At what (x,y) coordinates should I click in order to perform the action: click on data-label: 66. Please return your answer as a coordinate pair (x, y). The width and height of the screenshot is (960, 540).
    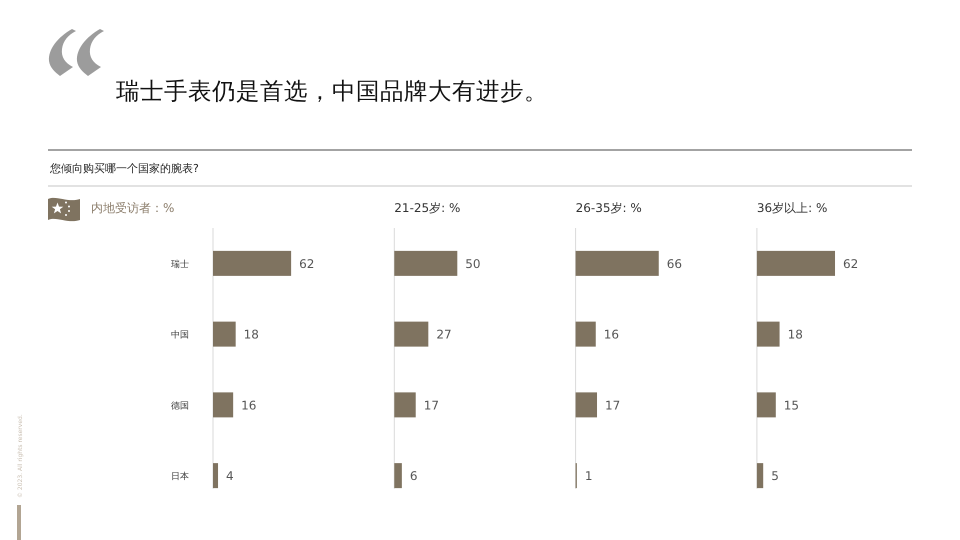
    Looking at the image, I should click on (674, 263).